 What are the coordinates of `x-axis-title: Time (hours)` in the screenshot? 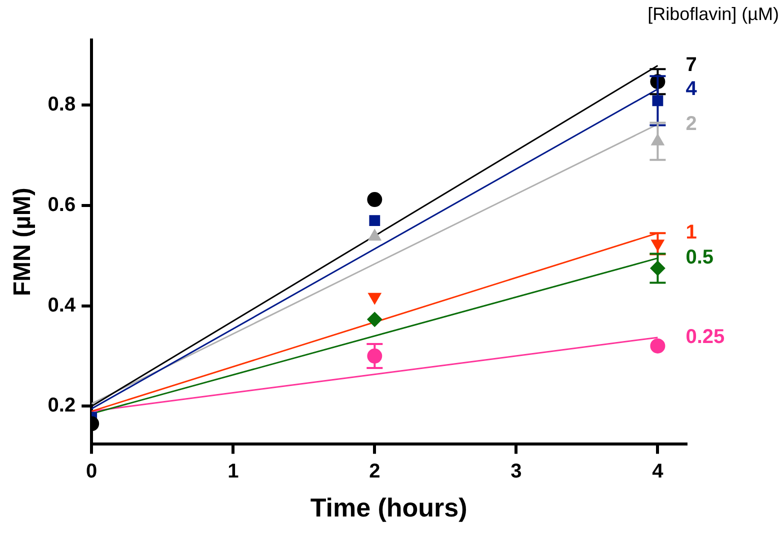 It's located at (389, 507).